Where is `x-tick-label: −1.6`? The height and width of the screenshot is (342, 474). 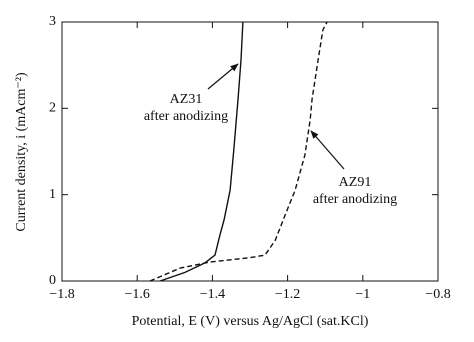 x-tick-label: −1.6 is located at coordinates (136, 294).